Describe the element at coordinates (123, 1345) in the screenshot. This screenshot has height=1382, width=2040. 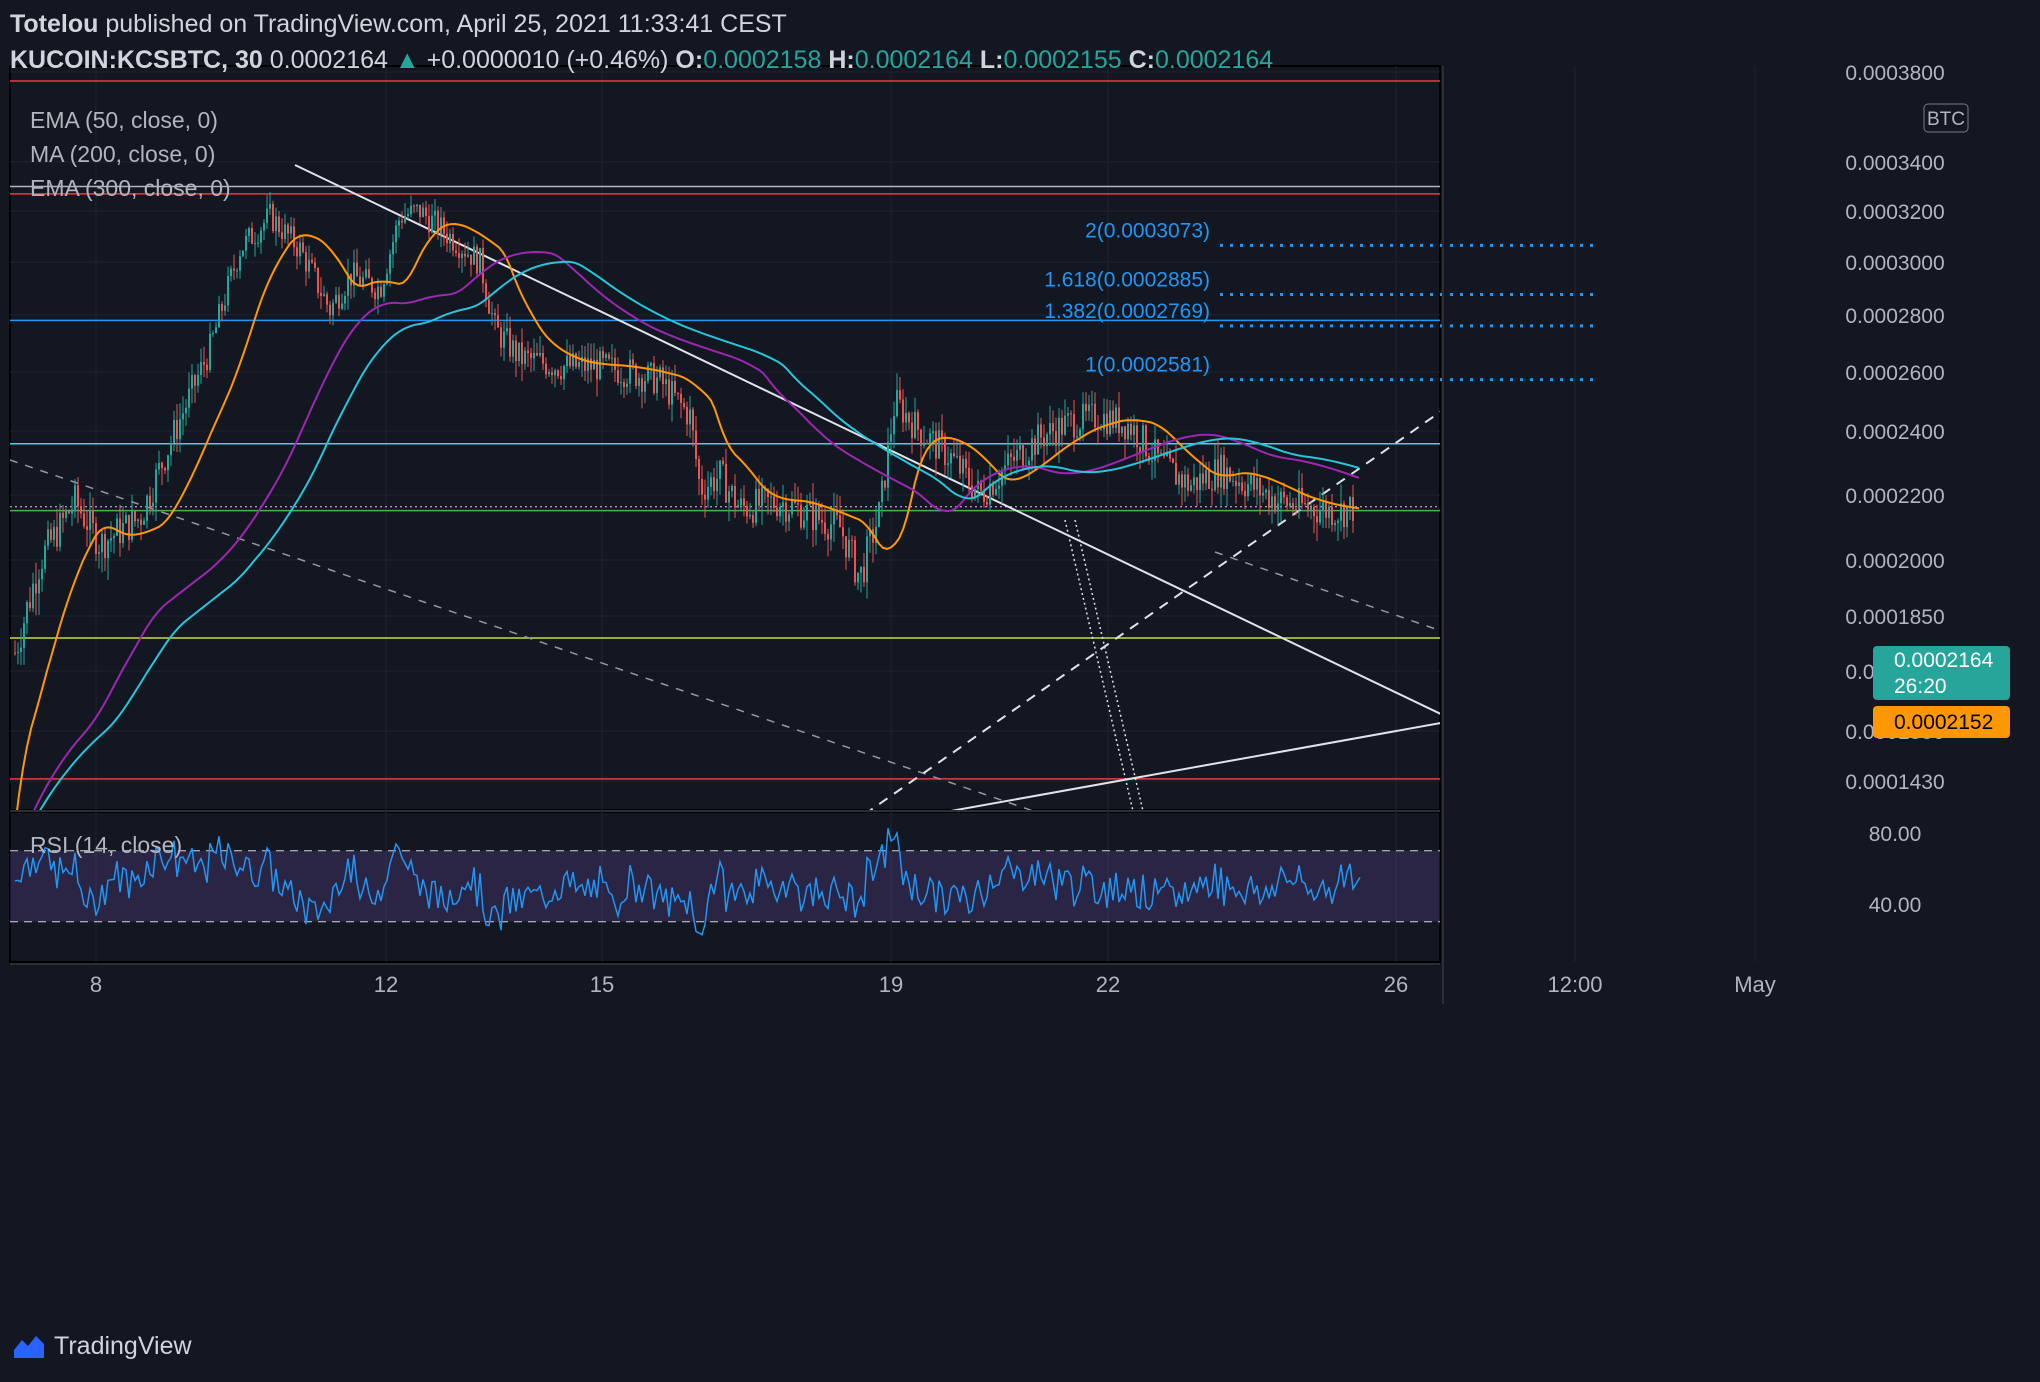
I see `brand-name: TradingView` at that location.